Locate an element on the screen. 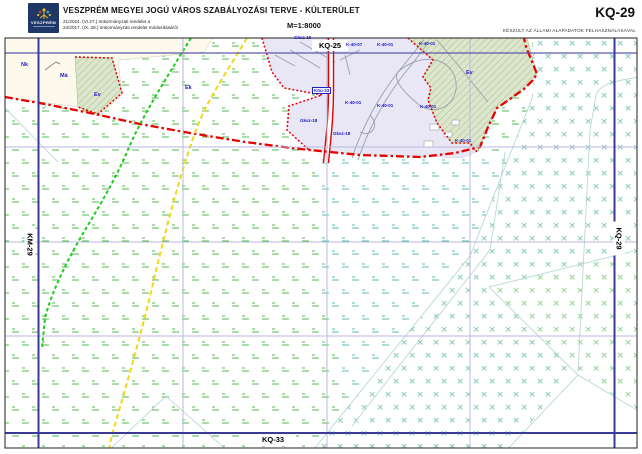 The image size is (642, 454). veszprem-logo: VESZPRÉM is located at coordinates (43, 18).